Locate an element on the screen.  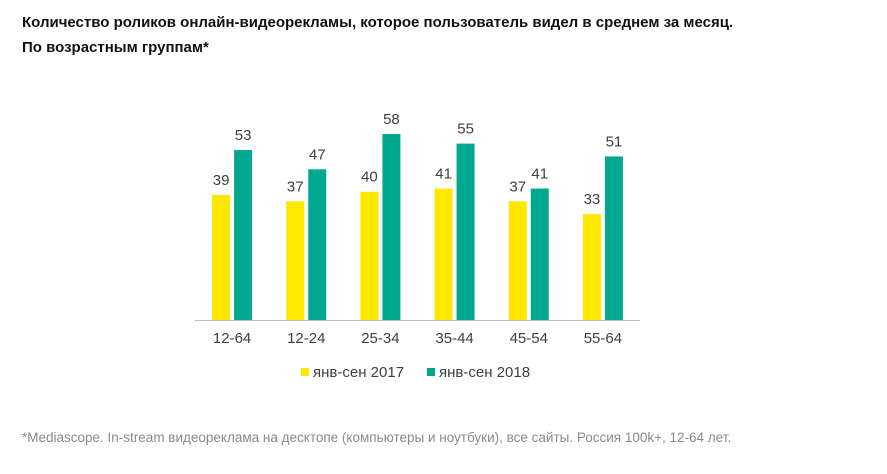
legend-label-2017: янв-сен 2017 is located at coordinates (358, 372).